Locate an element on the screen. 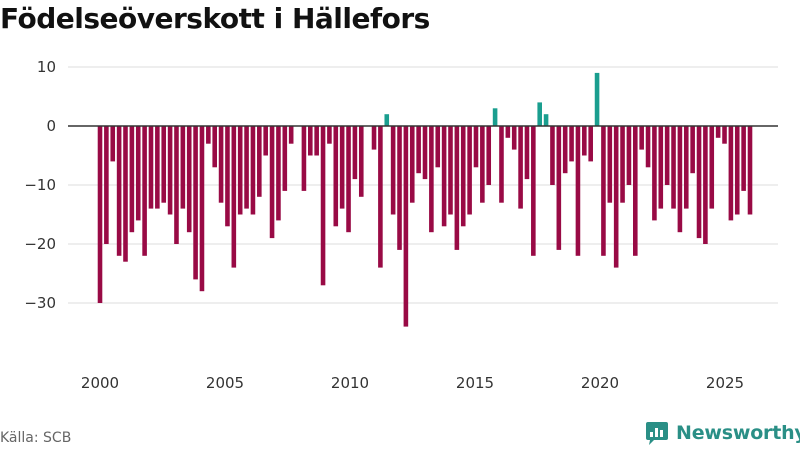 The width and height of the screenshot is (800, 450). x-tick-label: 2000 is located at coordinates (100, 383).